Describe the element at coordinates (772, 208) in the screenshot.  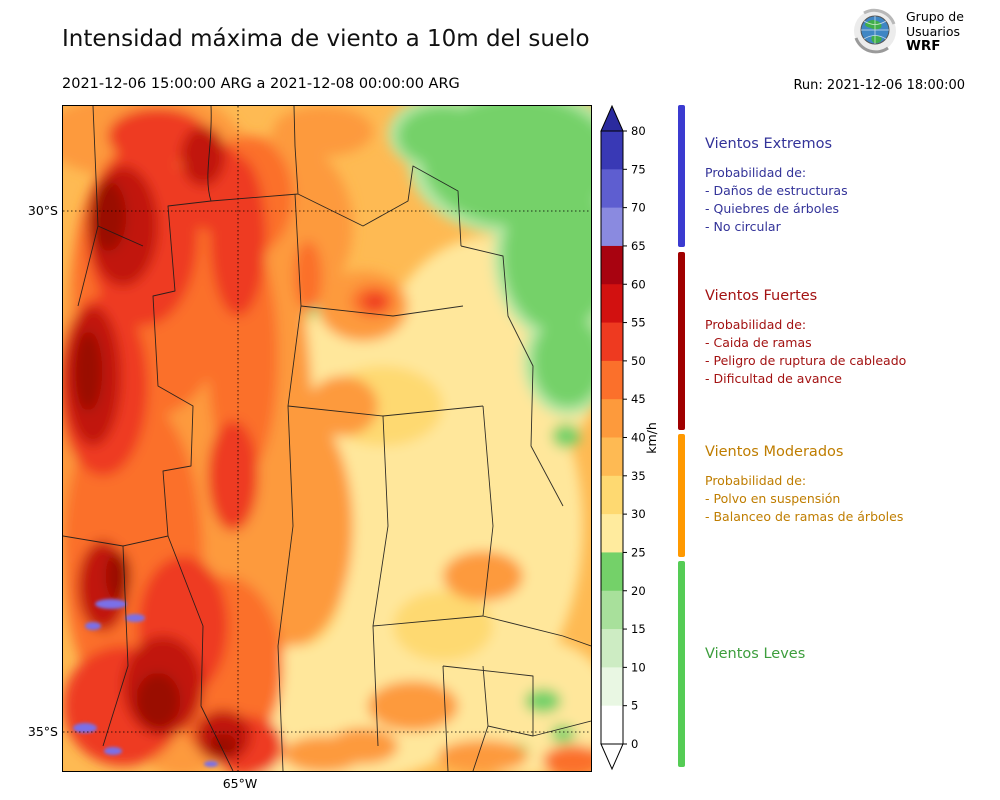
I see `legend-line: - Quiebres de árboles` at that location.